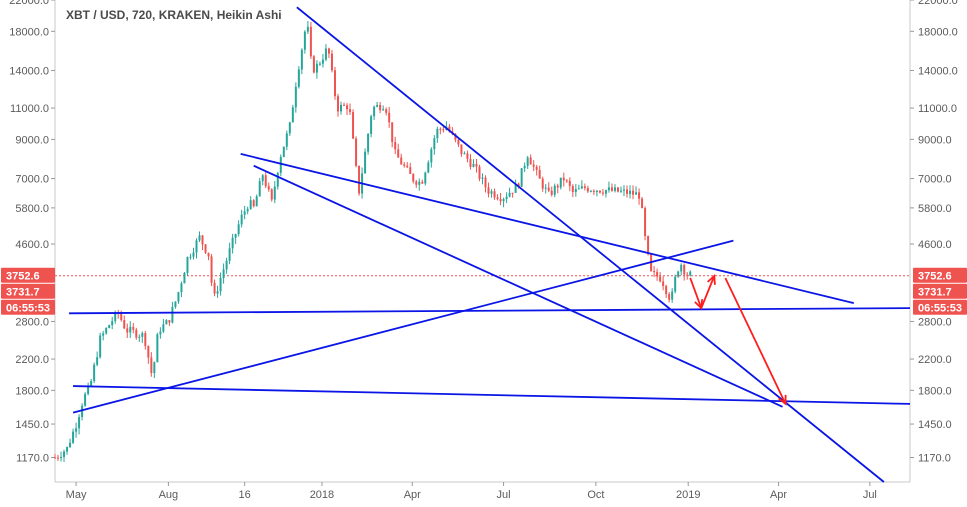  Describe the element at coordinates (492, 395) in the screenshot. I see `trend-line-horizontal-lower-support` at that location.